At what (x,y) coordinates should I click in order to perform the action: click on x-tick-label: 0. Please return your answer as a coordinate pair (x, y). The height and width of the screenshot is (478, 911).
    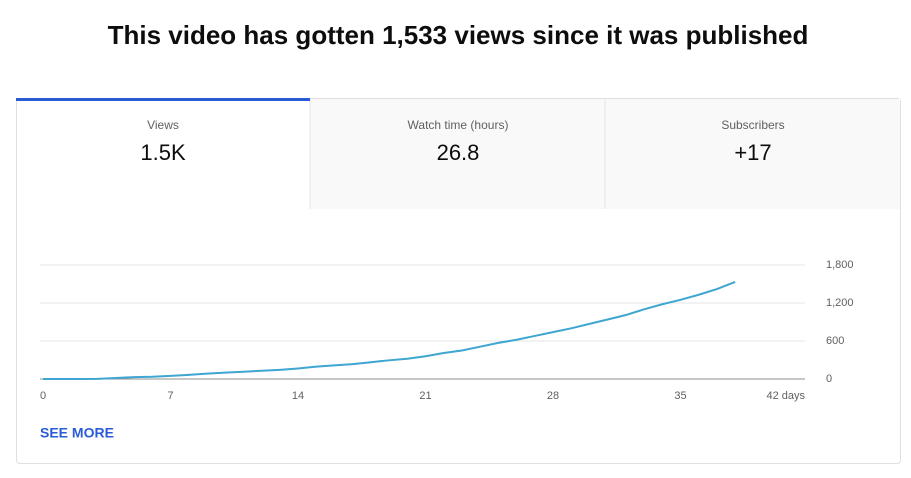
    Looking at the image, I should click on (43, 396).